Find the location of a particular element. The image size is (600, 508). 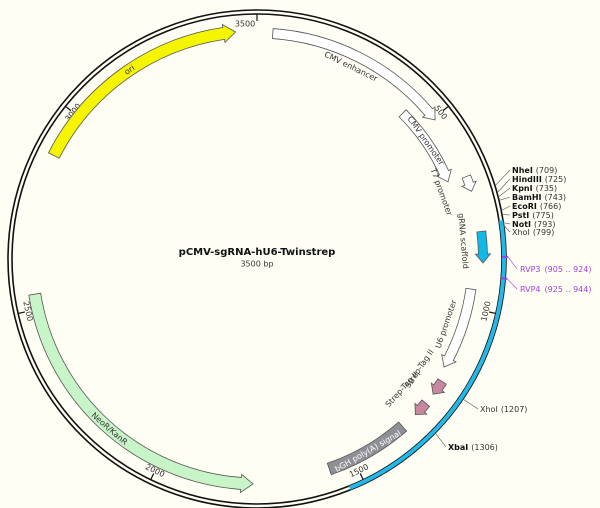

site-position: (709) is located at coordinates (547, 170).